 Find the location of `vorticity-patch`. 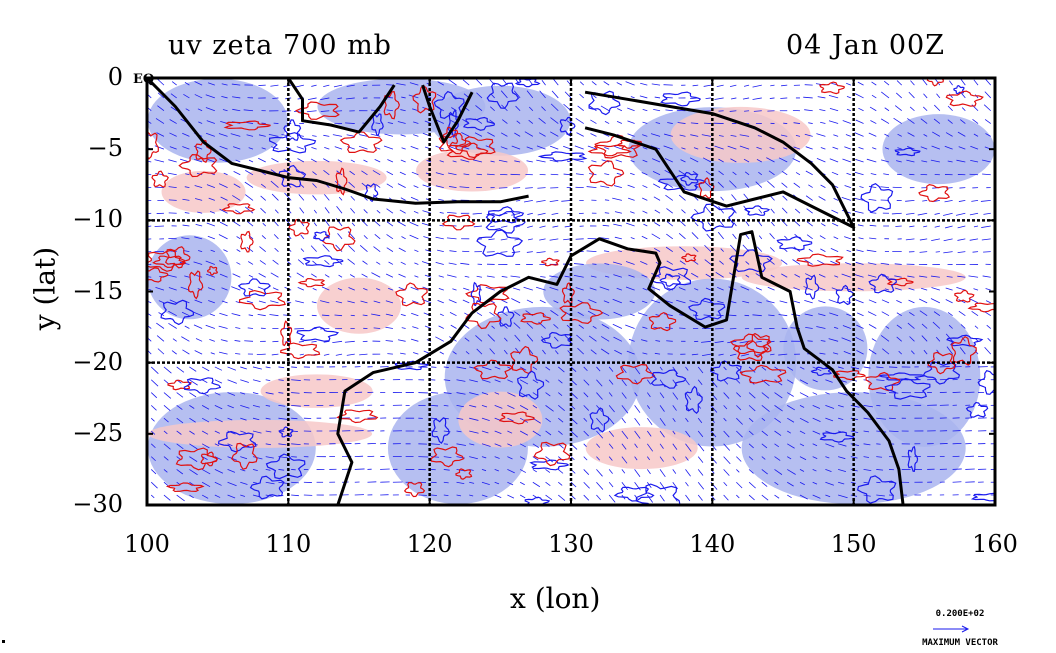

vorticity-patch is located at coordinates (825, 348).